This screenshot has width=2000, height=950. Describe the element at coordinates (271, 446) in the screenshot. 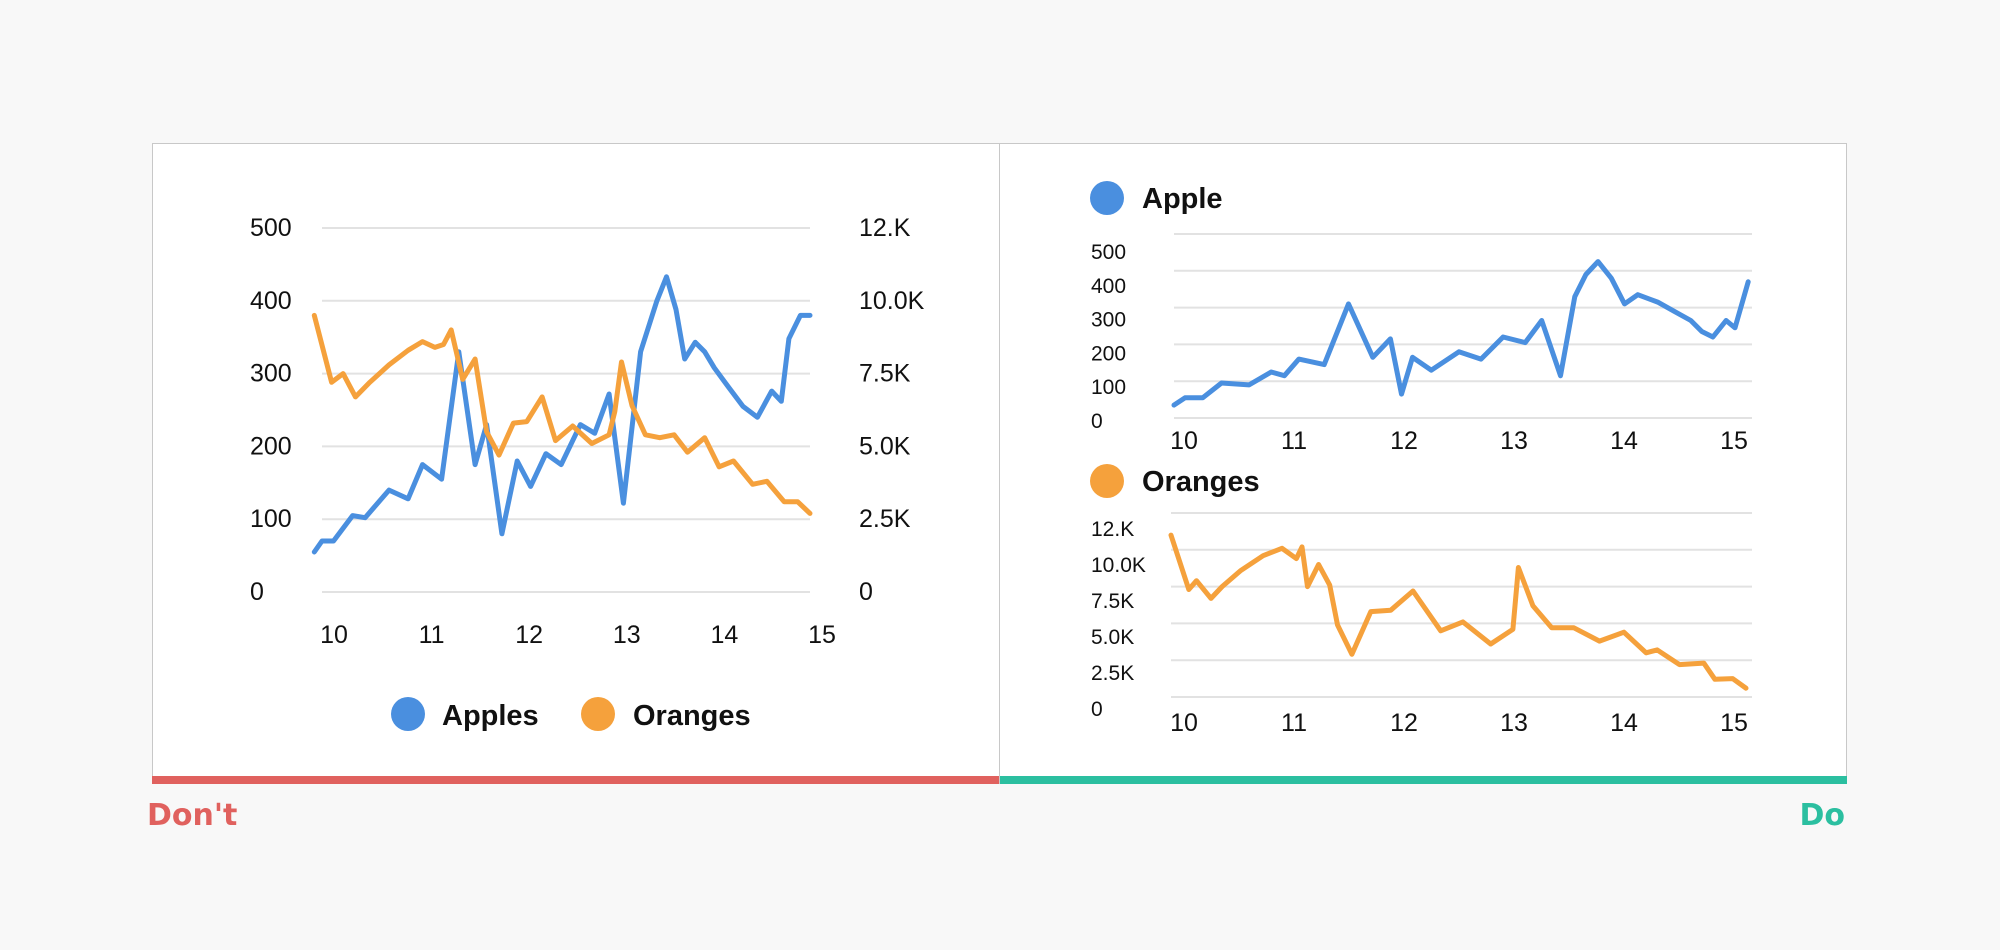

I see `dont-left-tick-label: 200` at that location.